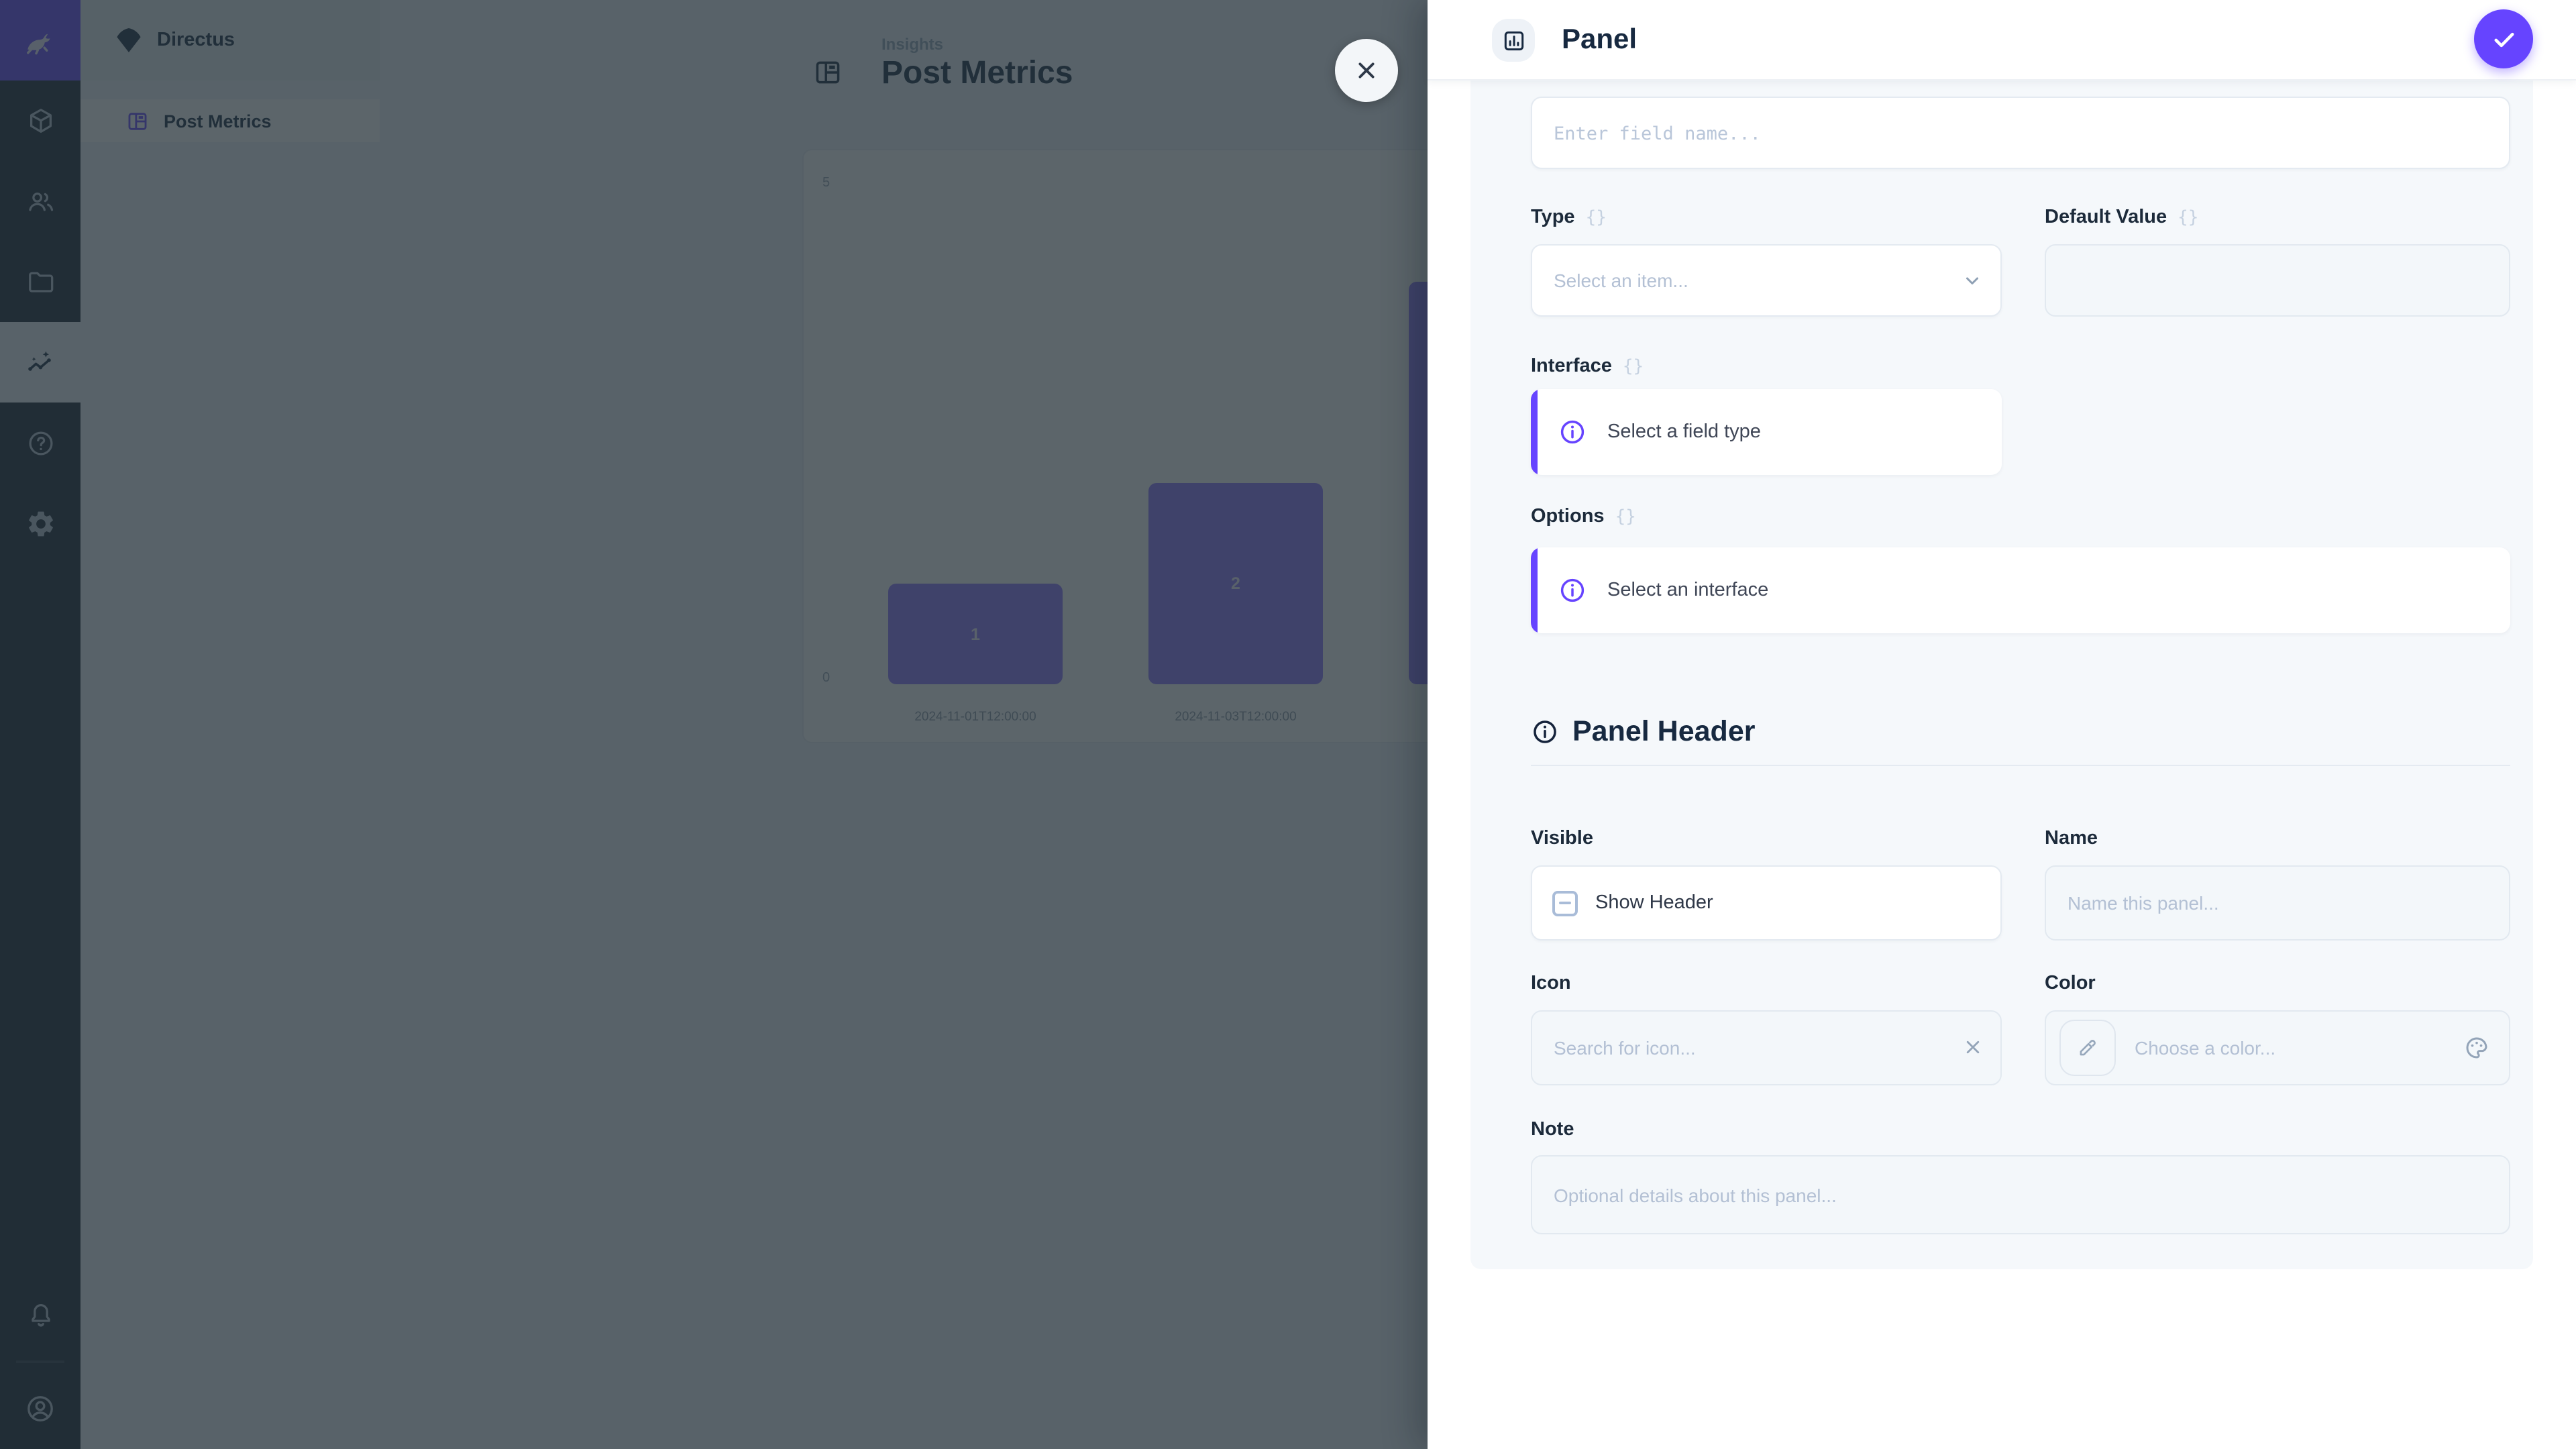 Image resolution: width=2576 pixels, height=1449 pixels. Describe the element at coordinates (1552, 1129) in the screenshot. I see `note-label: Note` at that location.